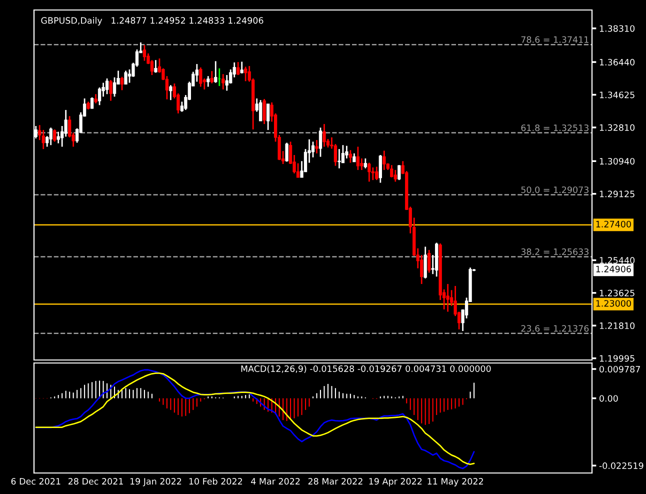  What do you see at coordinates (617, 293) in the screenshot?
I see `y-tick-label: 1.23625` at bounding box center [617, 293].